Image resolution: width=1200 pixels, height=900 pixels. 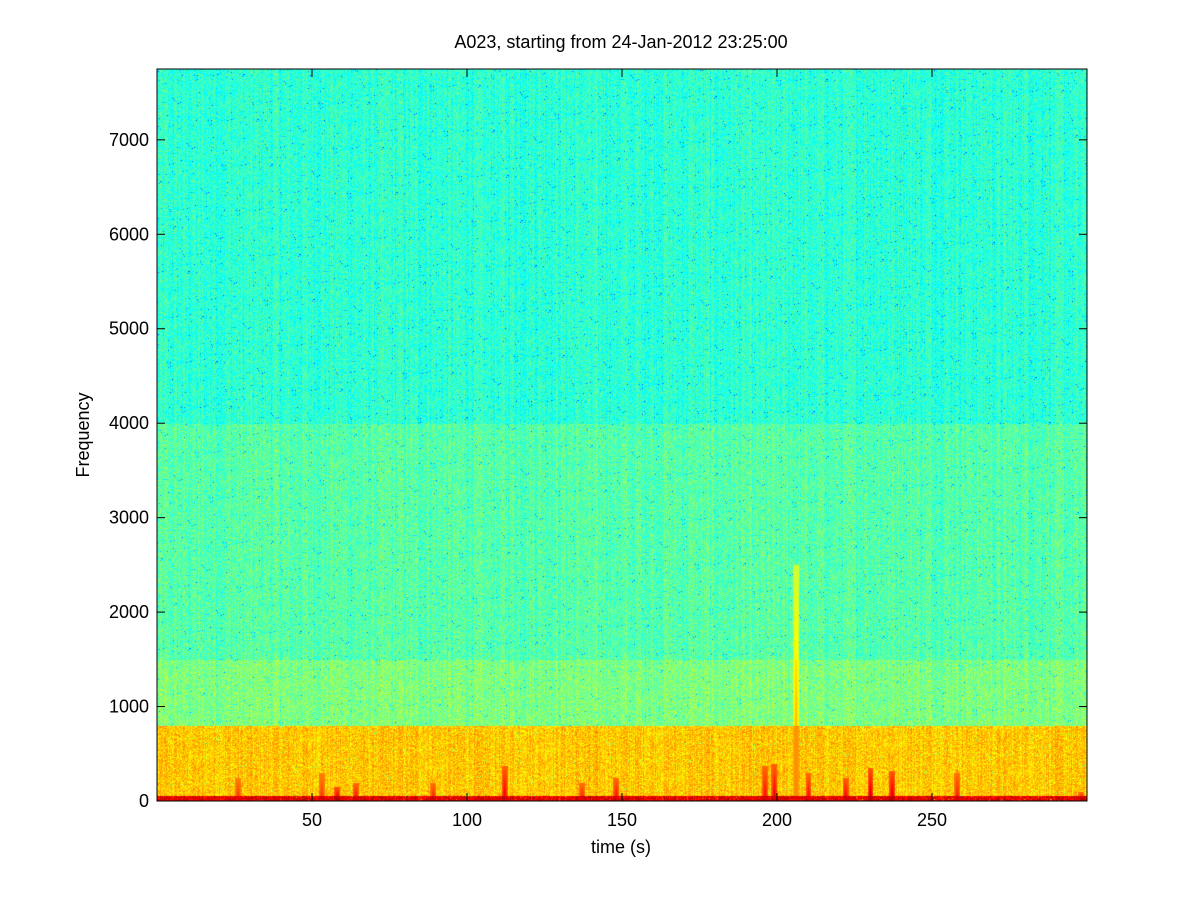 I want to click on y-tick-label: 0, so click(x=144, y=801).